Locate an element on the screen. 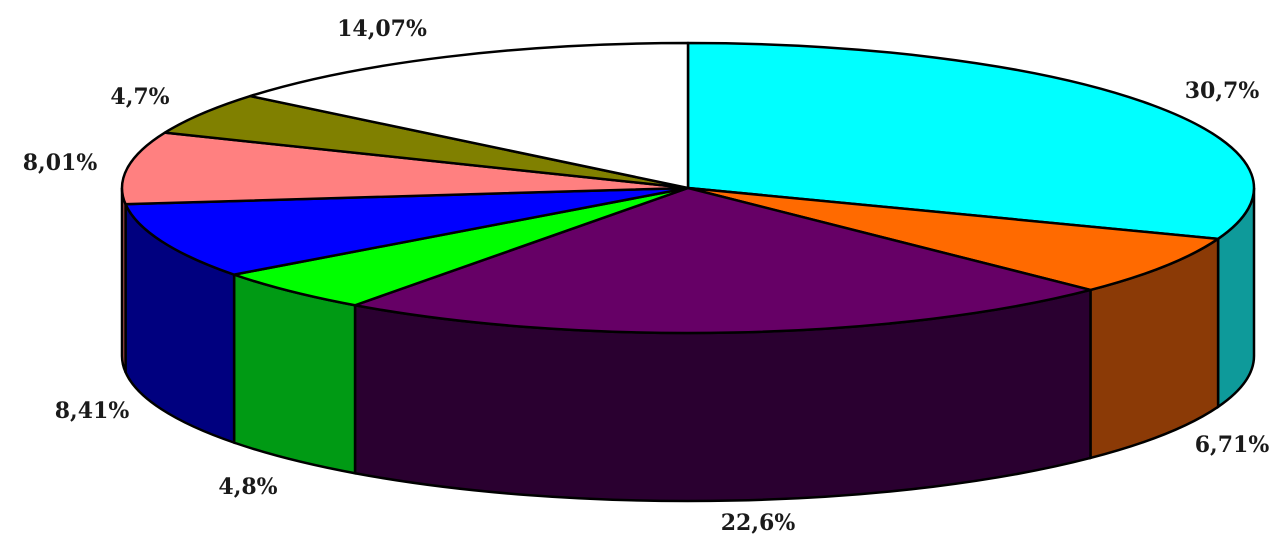 This screenshot has width=1284, height=542. data-label-5: 8,41% is located at coordinates (92, 411).